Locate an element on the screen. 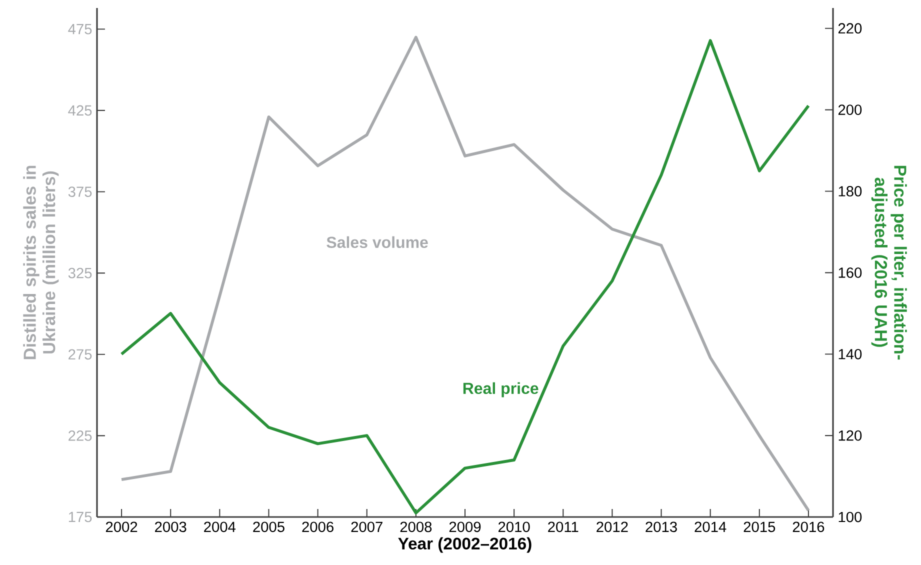 The height and width of the screenshot is (565, 921). y-tick-label: 175 is located at coordinates (80, 517).